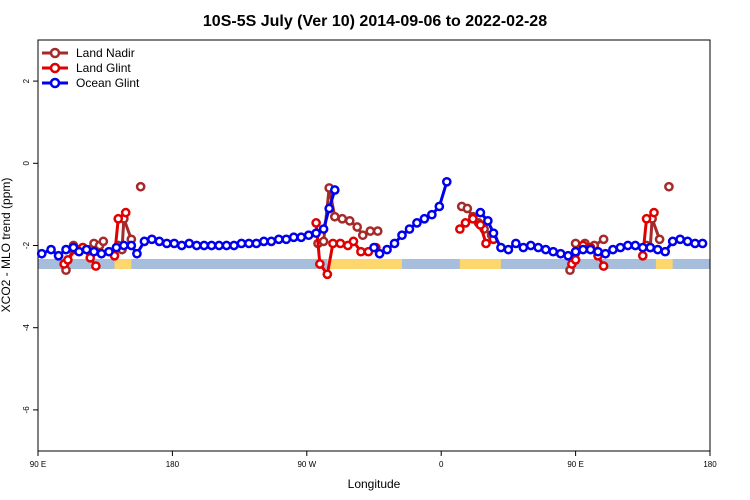 The height and width of the screenshot is (500, 750). I want to click on legend-entry: Land Nadir, so click(88, 53).